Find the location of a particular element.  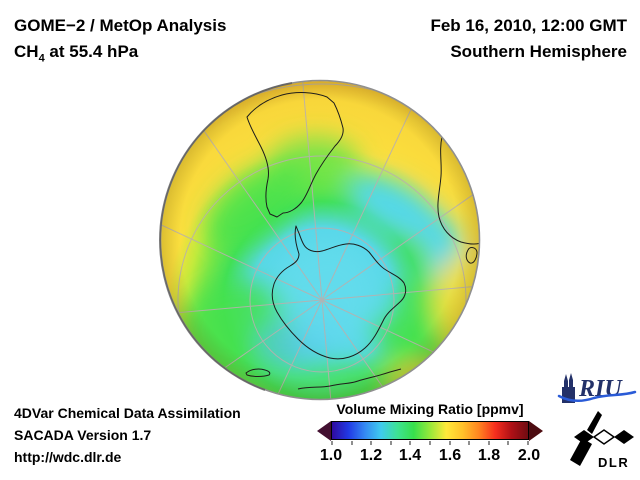

colorbar: 1.0 1.2 1.4 1.6 1.8 2.0 is located at coordinates (430, 445).